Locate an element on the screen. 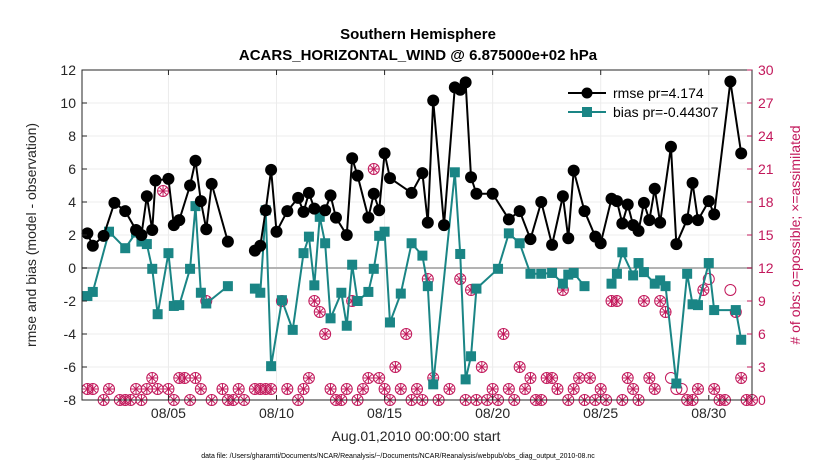 The width and height of the screenshot is (830, 470). x-tick-label: 08/25 is located at coordinates (600, 413).